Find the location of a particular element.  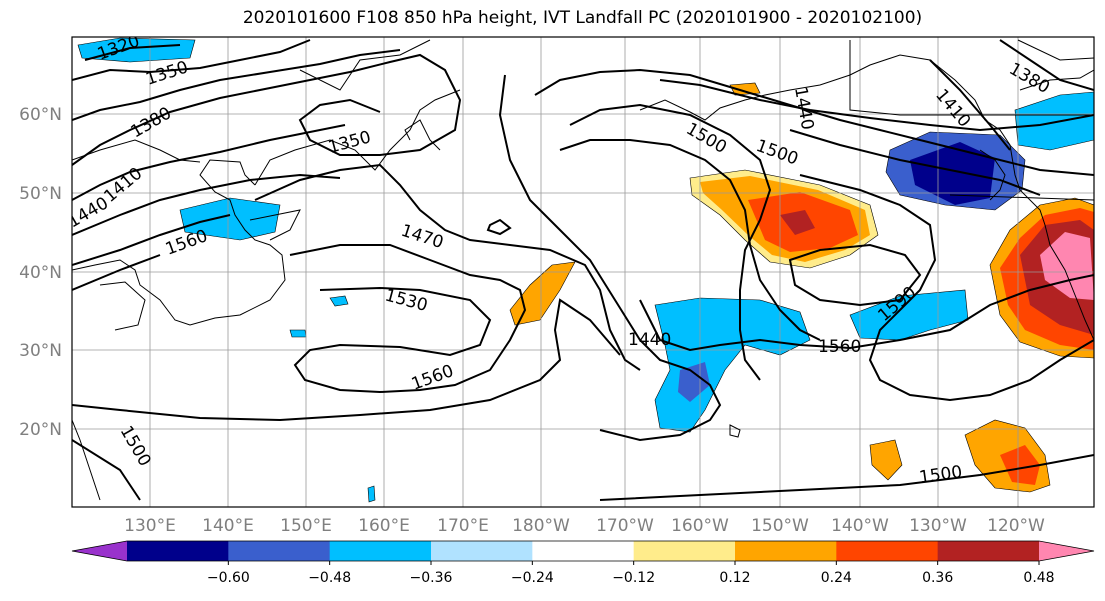

lon-label: 180°W is located at coordinates (541, 526).